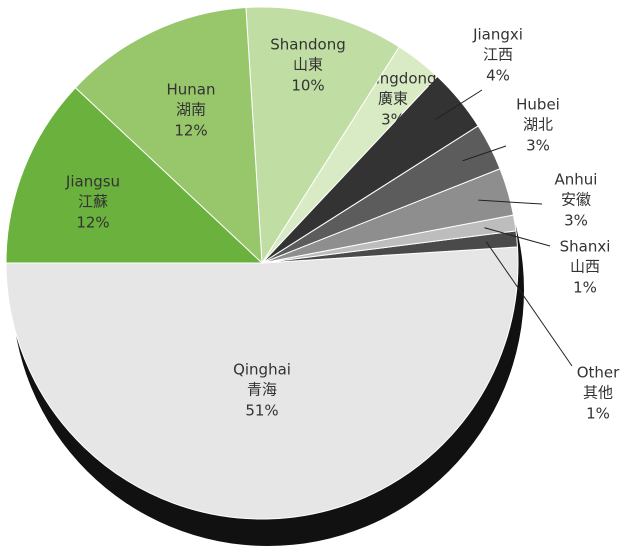  What do you see at coordinates (191, 90) in the screenshot?
I see `slice-label: Hunan` at bounding box center [191, 90].